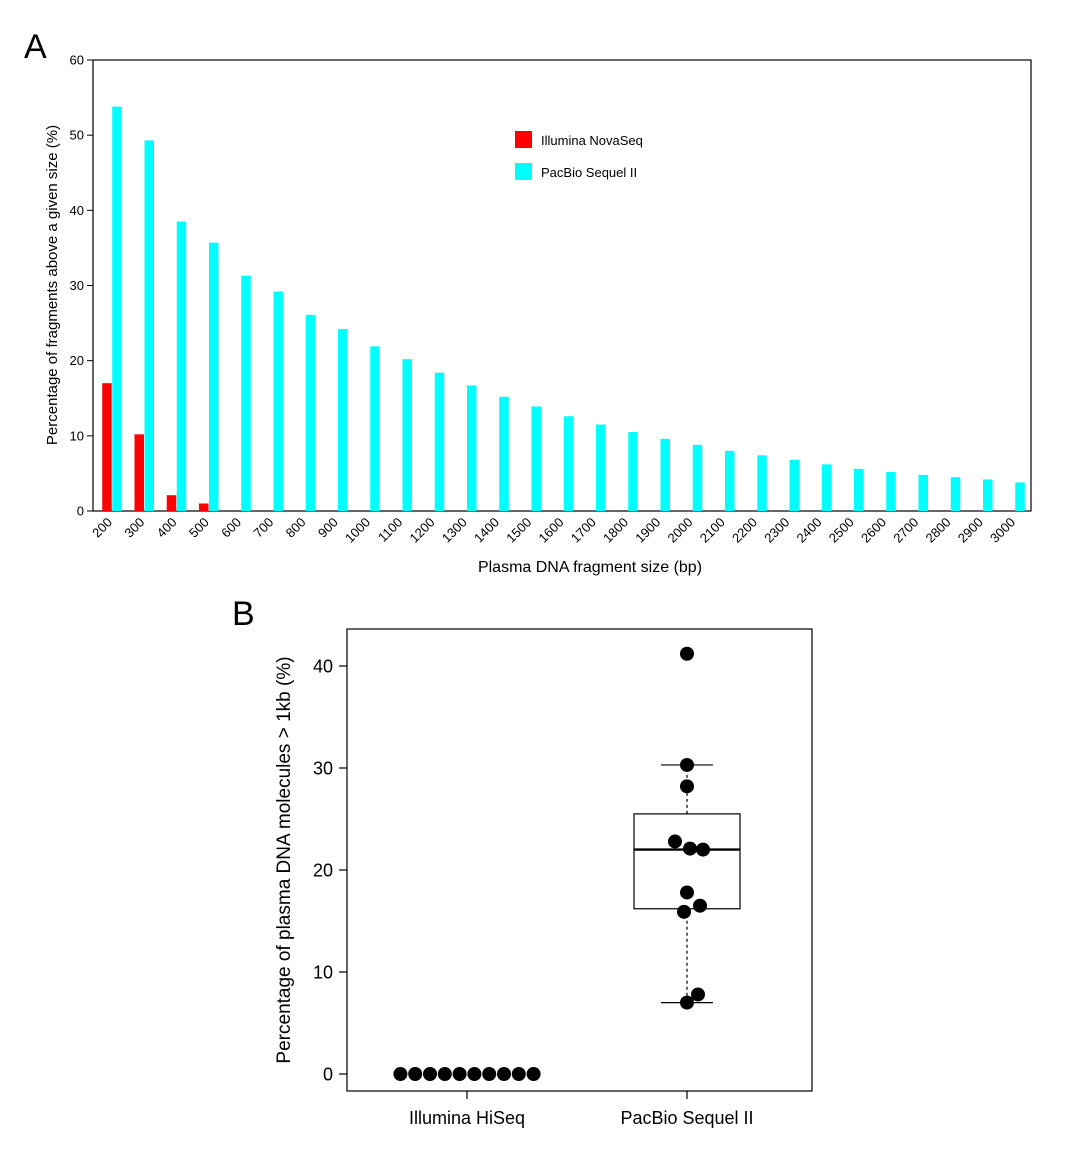 The image size is (1080, 1163). Describe the element at coordinates (590, 567) in the screenshot. I see `panel-a-x-axis-label: Plasma DNA fragment size (bp)` at that location.